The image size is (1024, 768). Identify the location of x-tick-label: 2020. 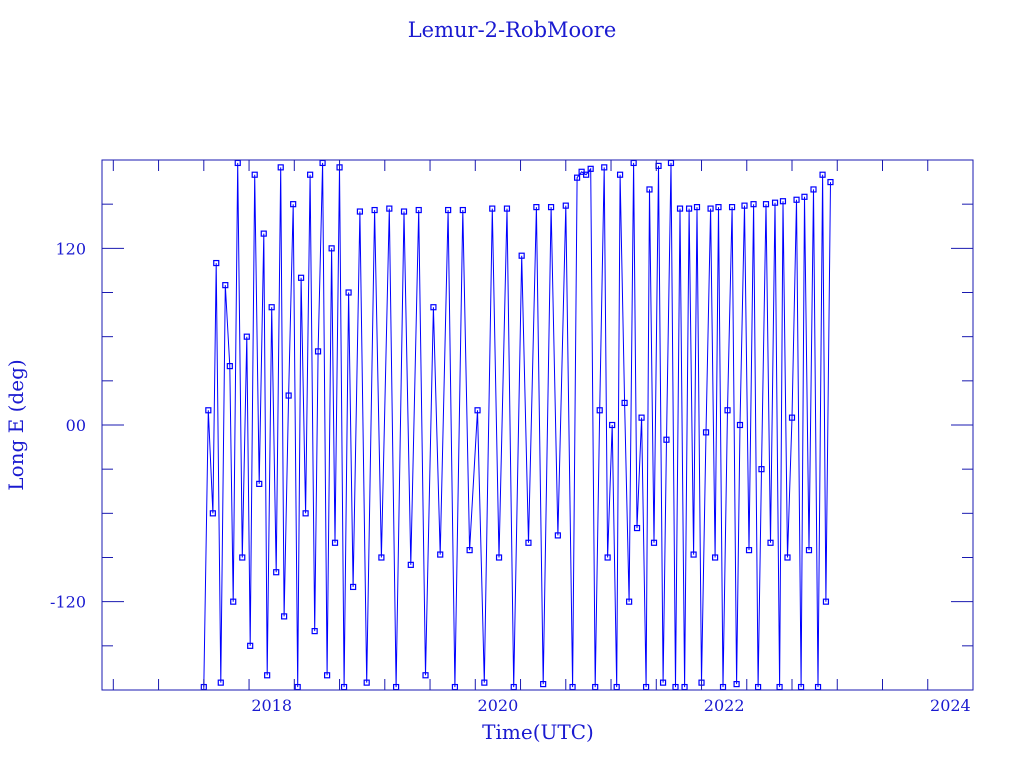
(498, 705).